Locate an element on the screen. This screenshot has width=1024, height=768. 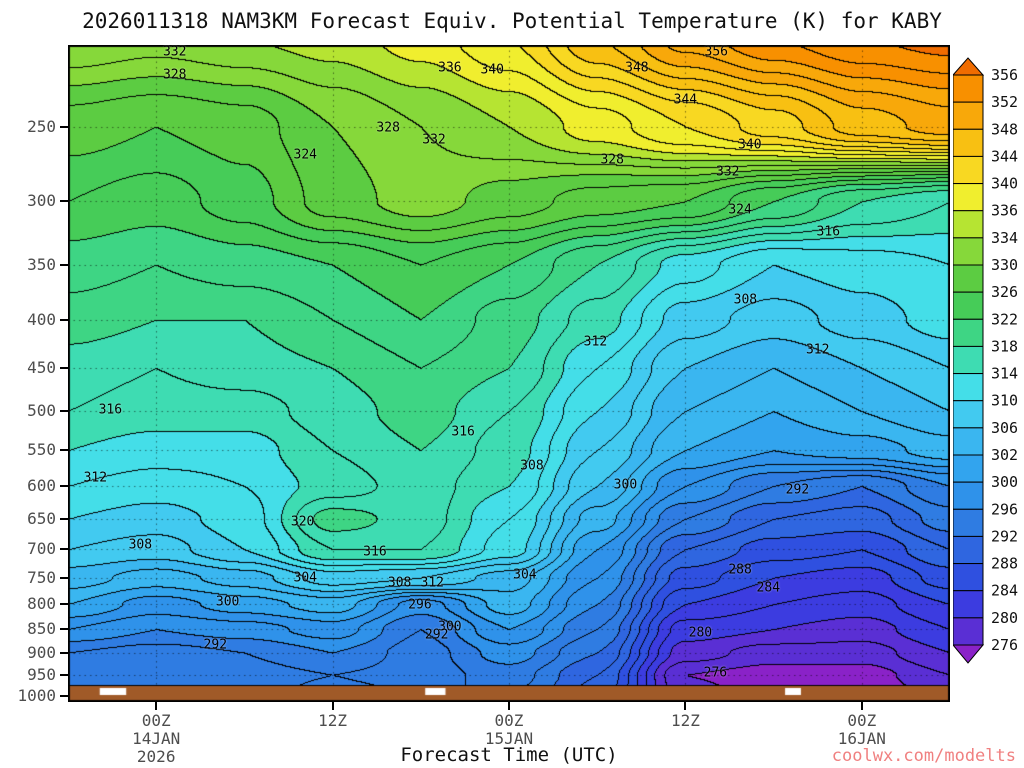
x-axis-tick-label: 00Z 14JAN 2026 is located at coordinates (156, 738).